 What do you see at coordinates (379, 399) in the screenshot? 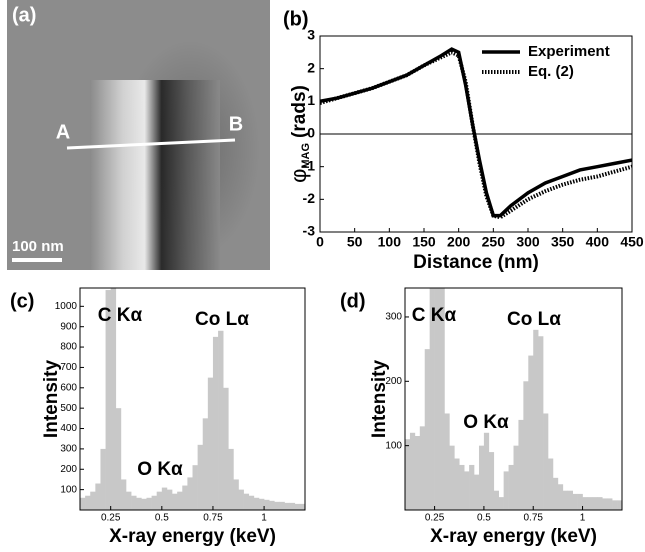
I see `y-axis-label: Intensity` at bounding box center [379, 399].